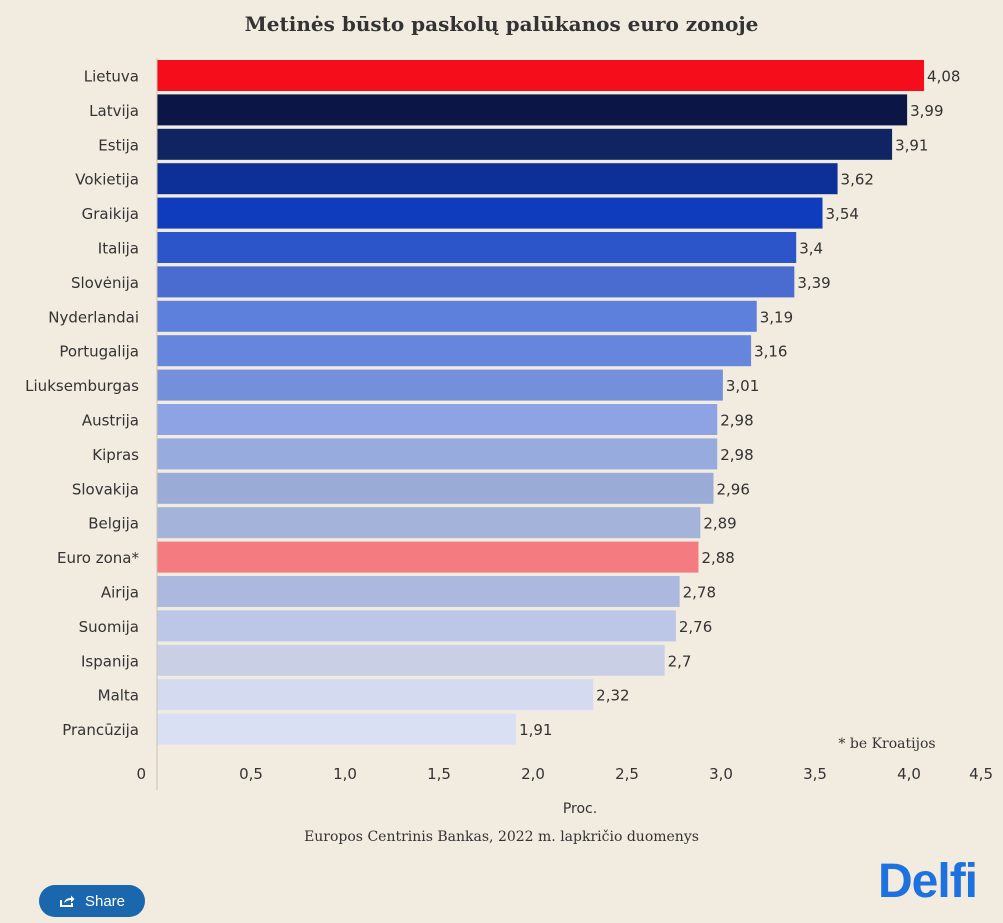 The width and height of the screenshot is (1003, 923). Describe the element at coordinates (535, 730) in the screenshot. I see `value-label-prancuzija: 1,91` at that location.